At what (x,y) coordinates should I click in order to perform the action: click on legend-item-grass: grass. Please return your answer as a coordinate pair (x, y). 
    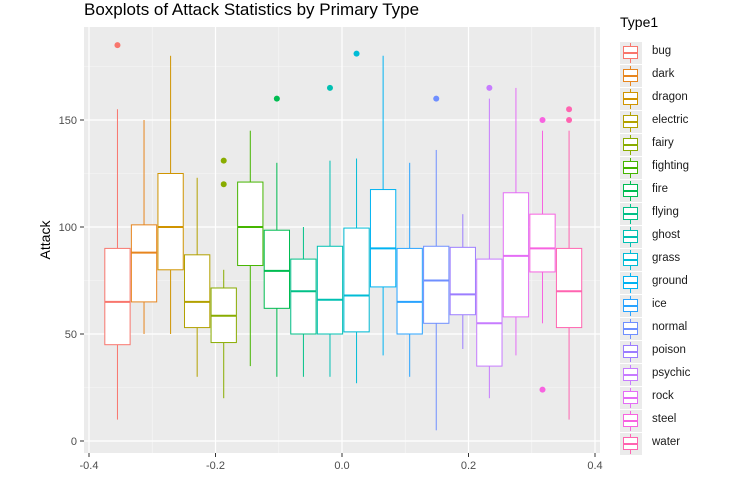
    Looking at the image, I should click on (676, 260).